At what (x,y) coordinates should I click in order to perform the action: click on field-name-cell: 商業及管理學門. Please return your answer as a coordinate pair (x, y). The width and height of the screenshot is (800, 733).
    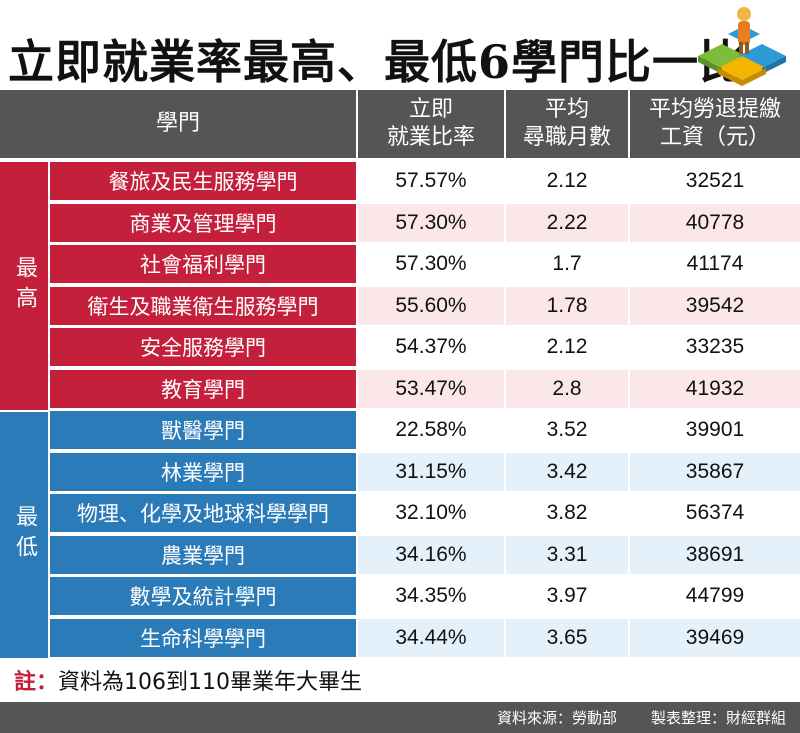
    Looking at the image, I should click on (203, 222).